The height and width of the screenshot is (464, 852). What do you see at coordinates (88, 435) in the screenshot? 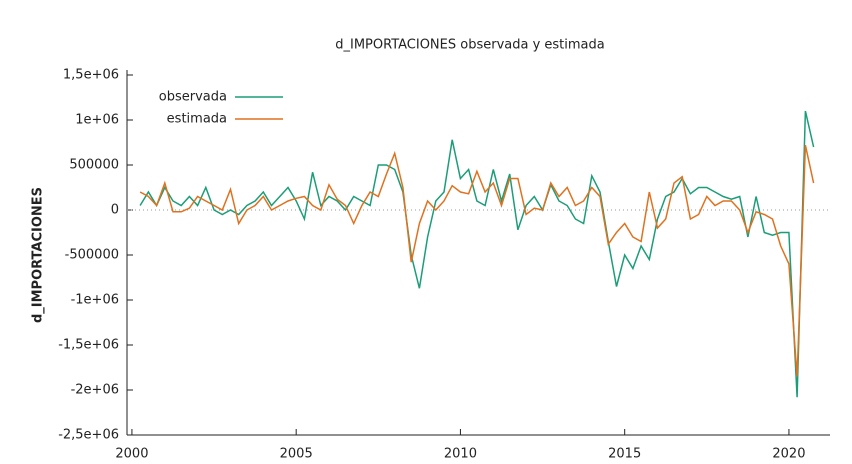
I see `y-tick-label: -2,5e+06` at bounding box center [88, 435].